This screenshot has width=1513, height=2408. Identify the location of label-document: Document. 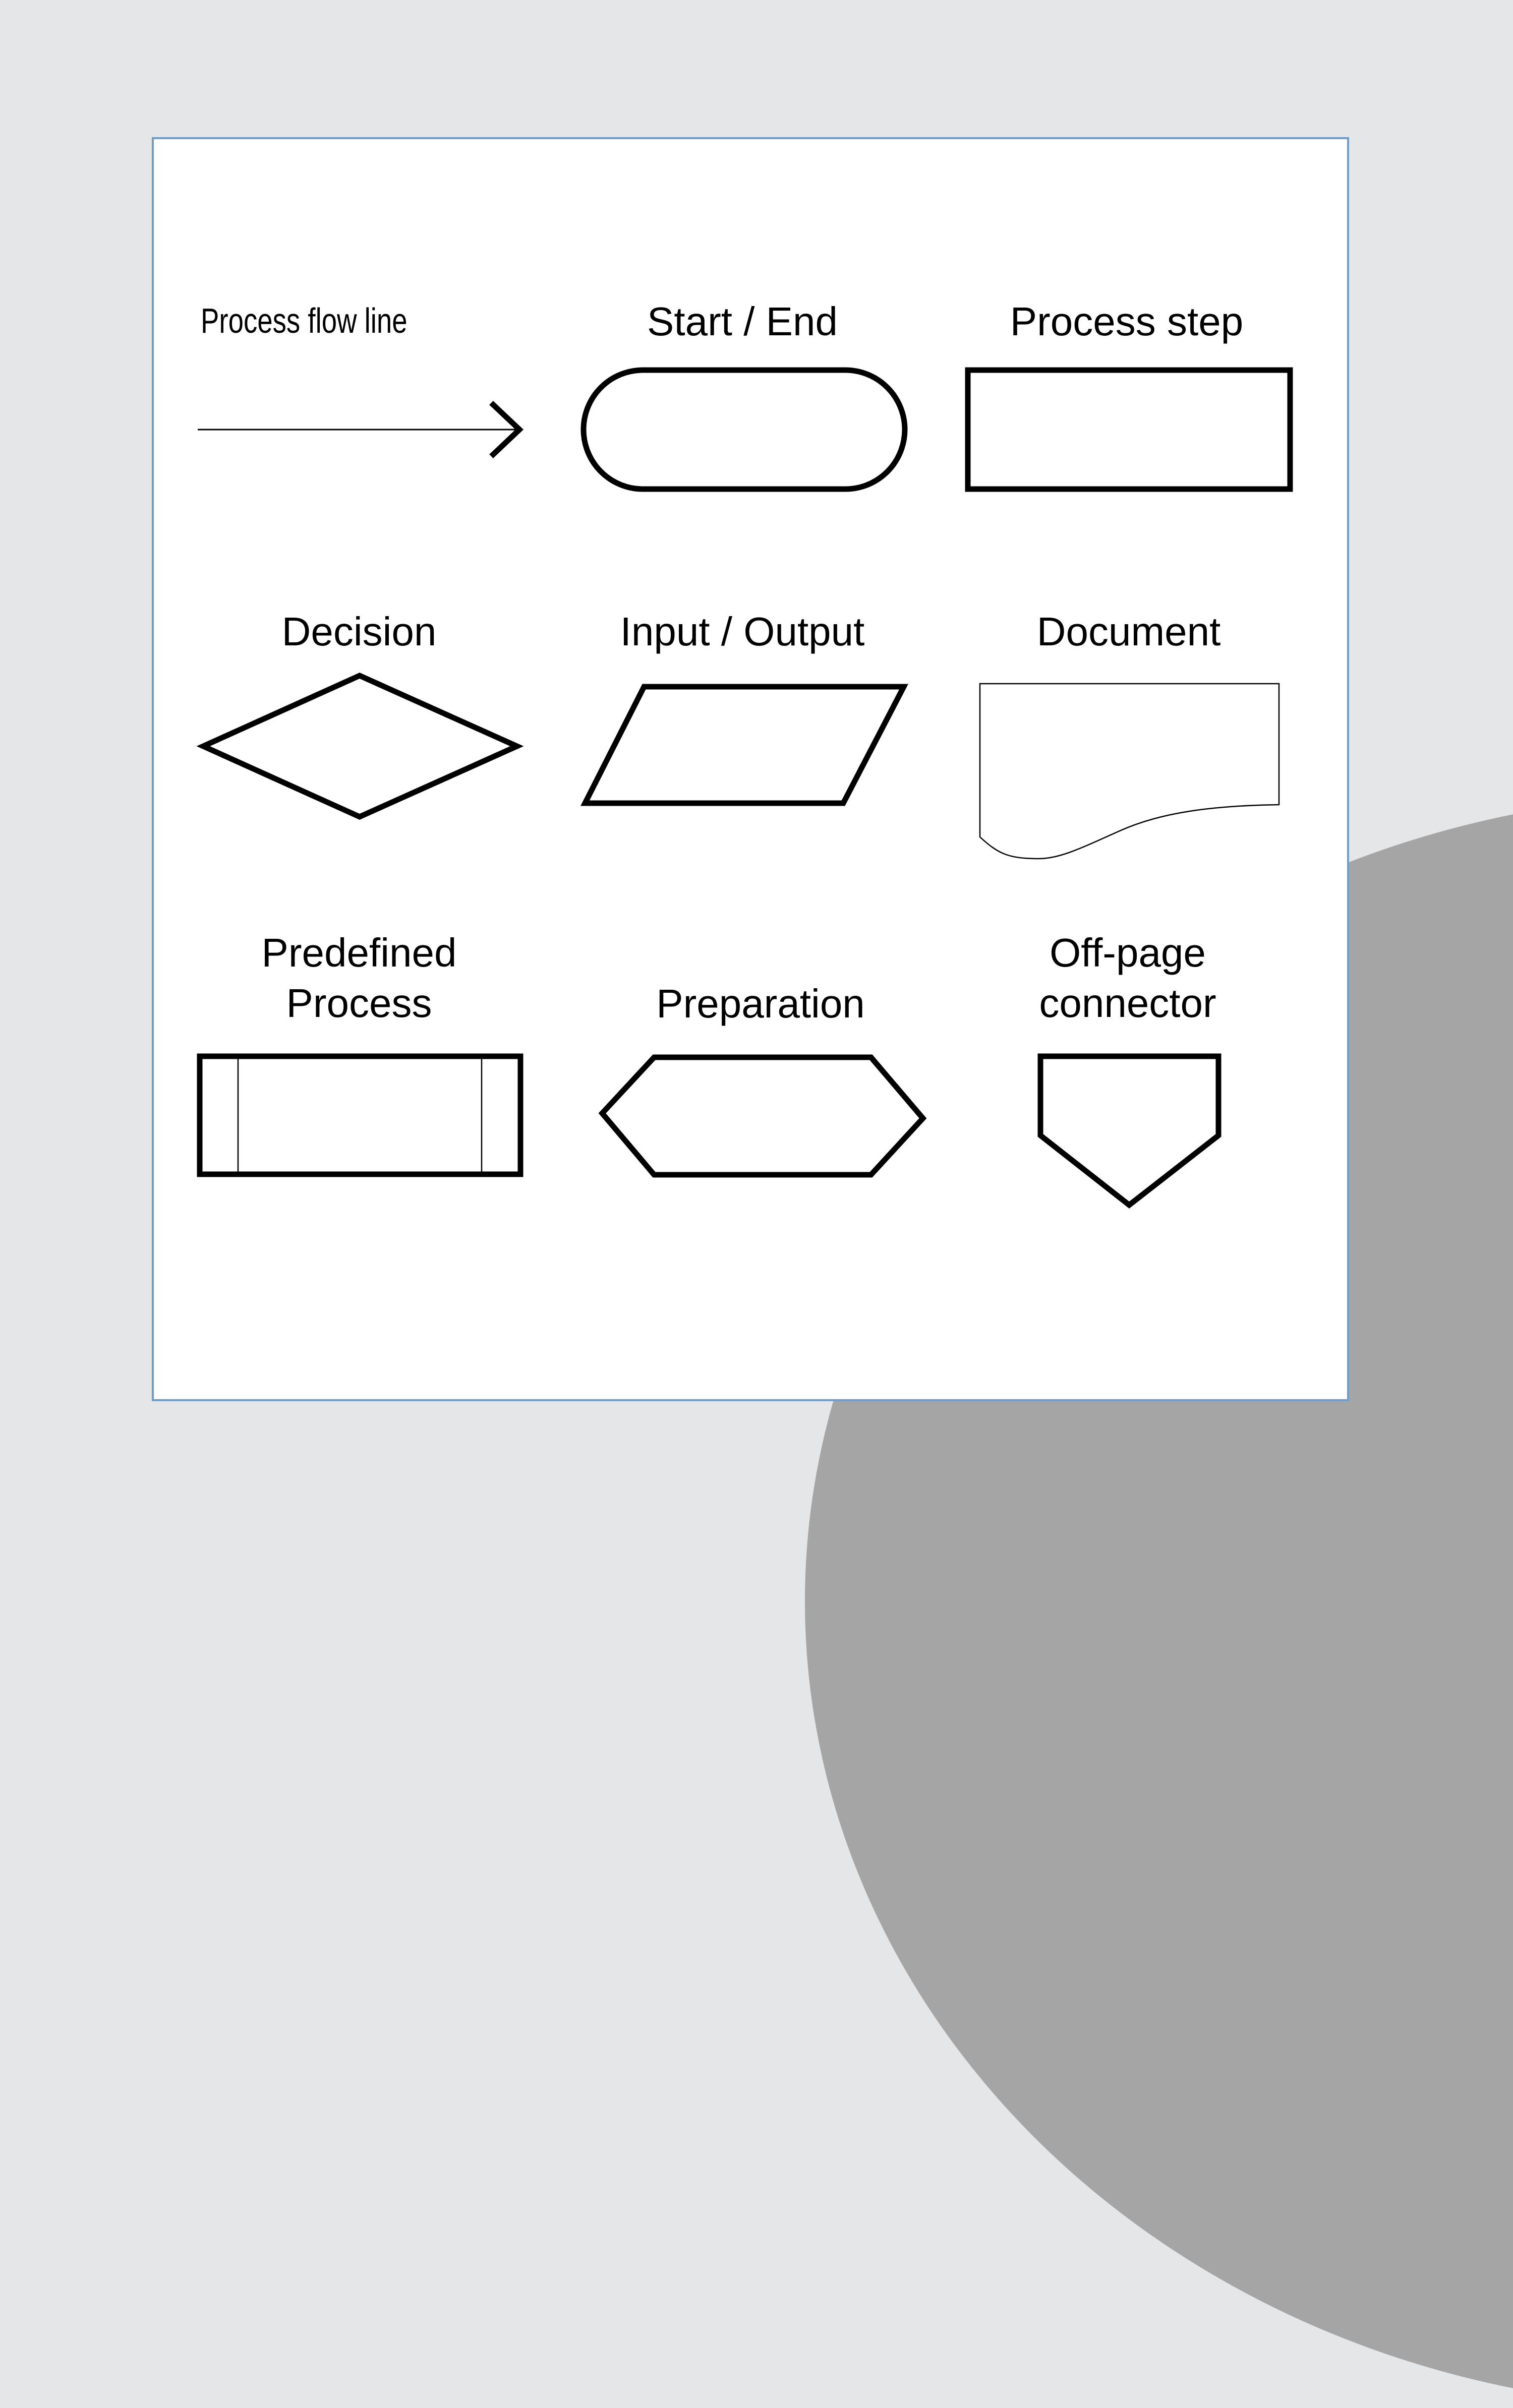
(1128, 631).